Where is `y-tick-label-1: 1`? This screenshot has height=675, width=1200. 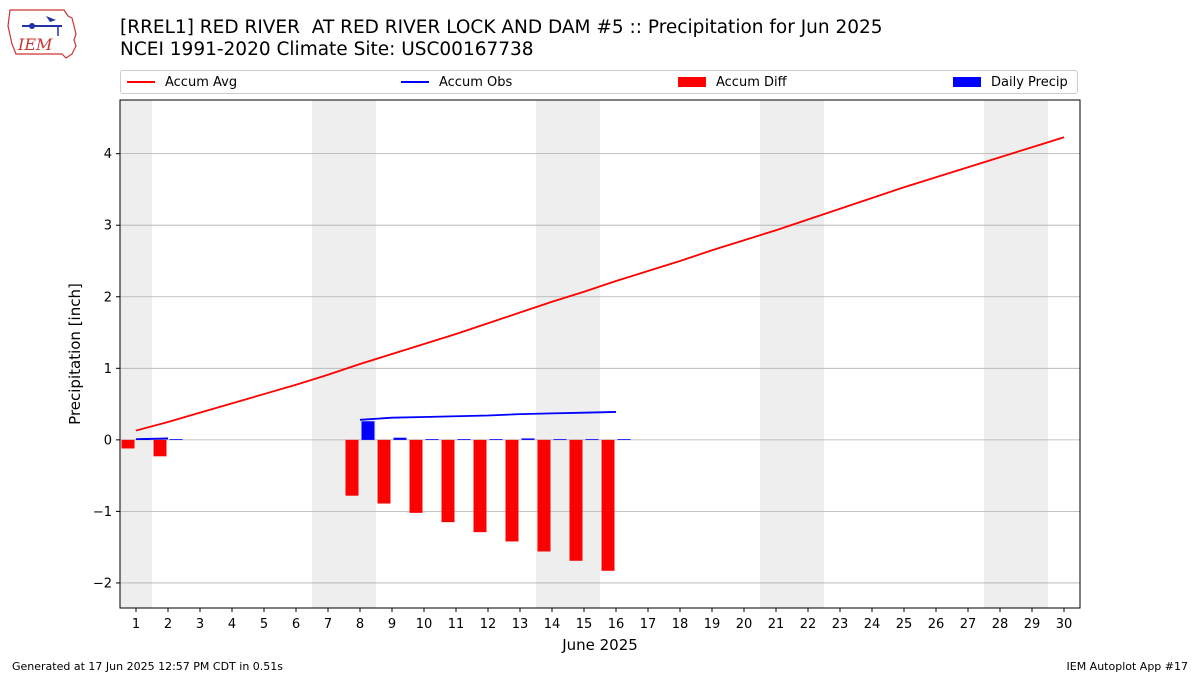 y-tick-label-1: 1 is located at coordinates (108, 369).